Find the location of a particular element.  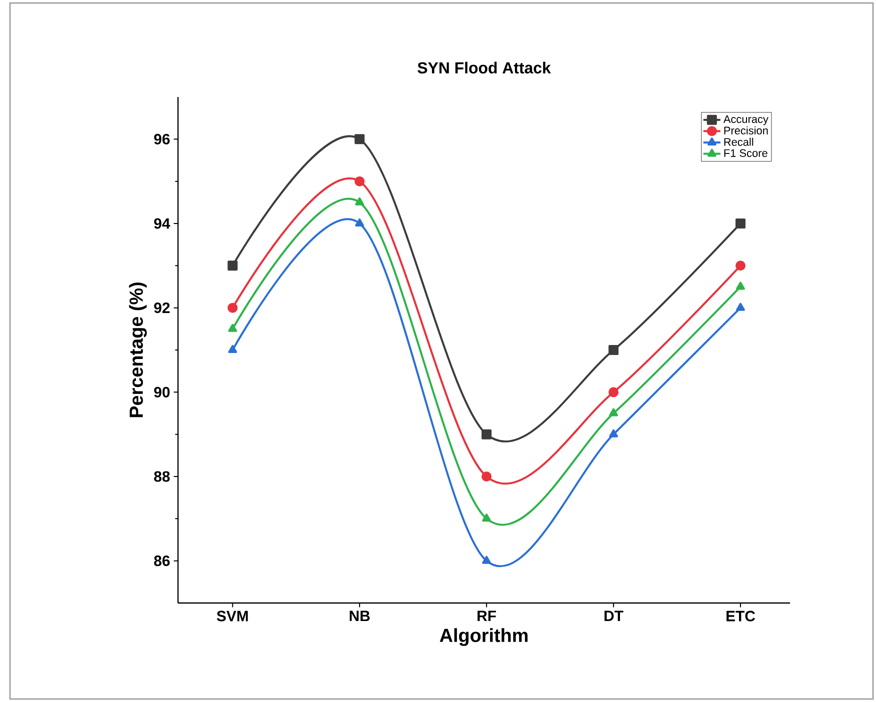

x-tick-label: DT is located at coordinates (614, 616).